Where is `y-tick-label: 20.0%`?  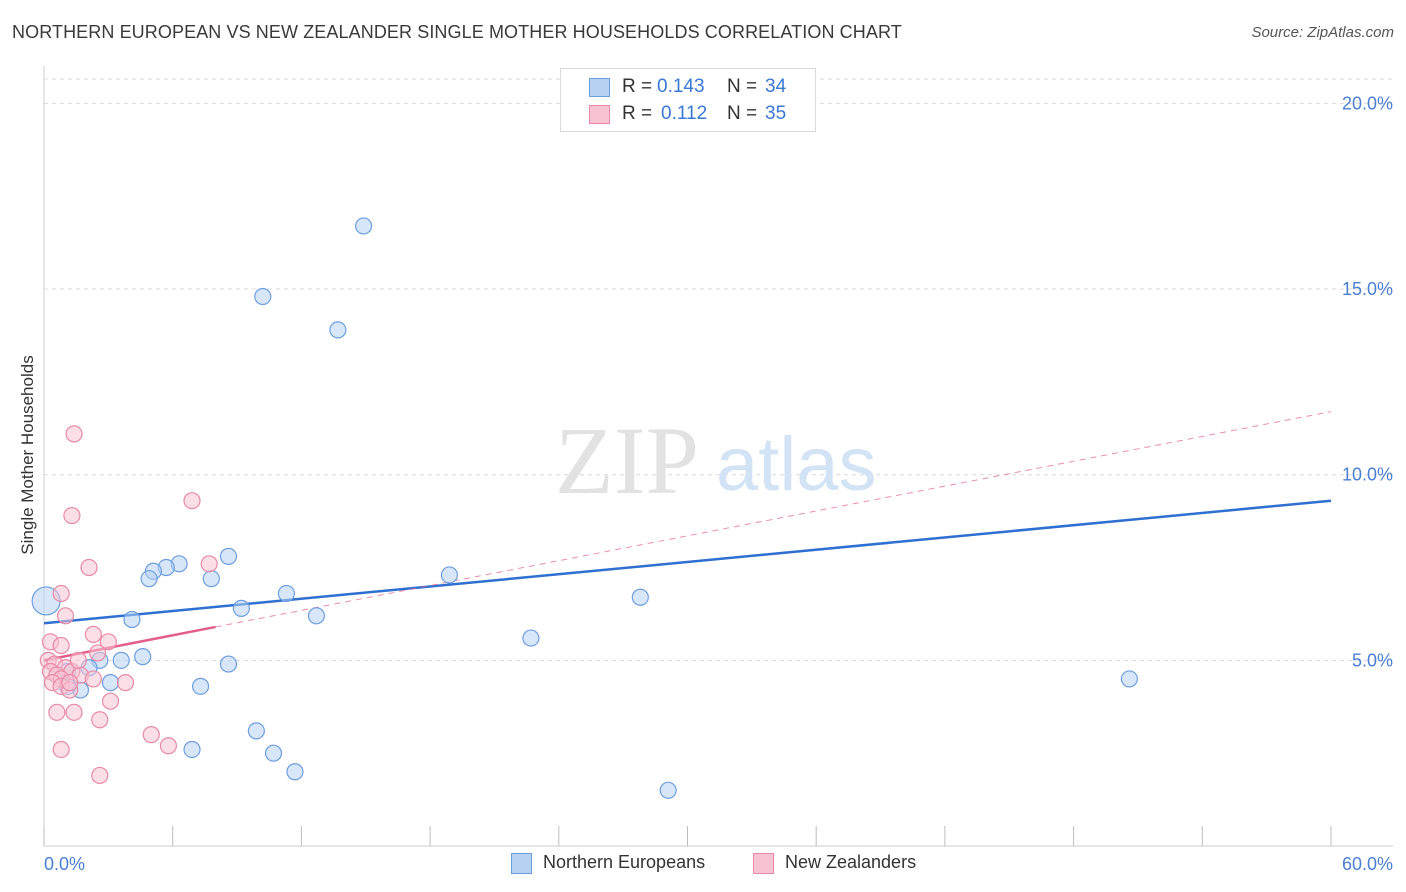
y-tick-label: 20.0% is located at coordinates (1367, 103).